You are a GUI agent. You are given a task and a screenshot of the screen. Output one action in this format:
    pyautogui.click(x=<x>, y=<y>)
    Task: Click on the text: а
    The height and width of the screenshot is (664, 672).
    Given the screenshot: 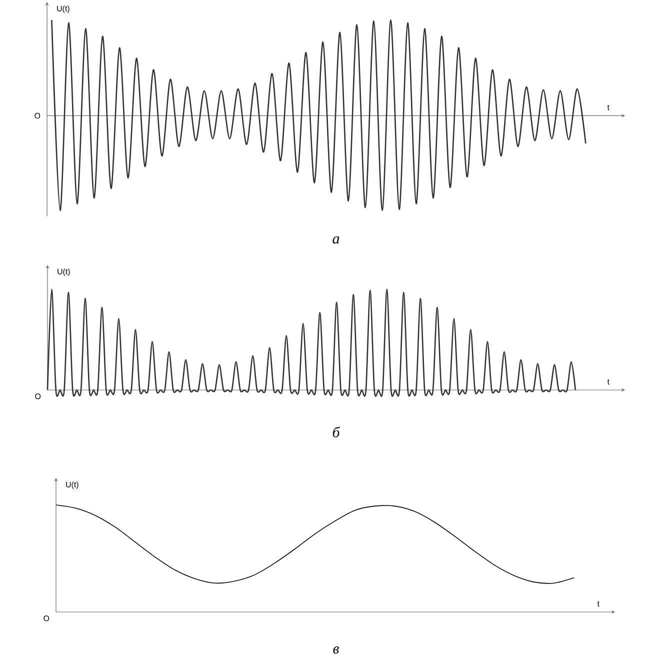 What is the action you would take?
    pyautogui.click(x=336, y=240)
    